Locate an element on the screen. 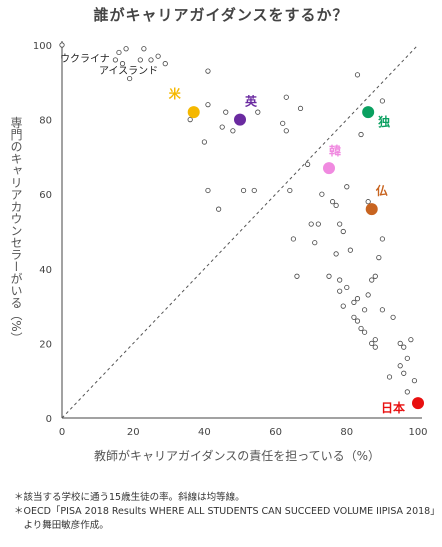 This screenshot has width=442, height=547. y-tick-label: 60 is located at coordinates (45, 195).